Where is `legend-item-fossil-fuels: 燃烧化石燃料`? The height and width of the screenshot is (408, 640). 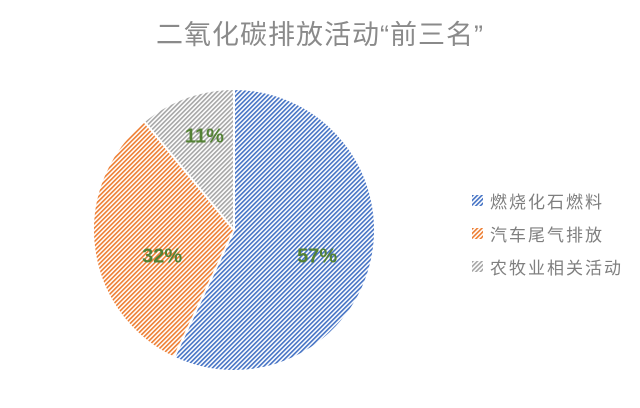
legend-item-fossil-fuels: 燃烧化石燃料 is located at coordinates (547, 200).